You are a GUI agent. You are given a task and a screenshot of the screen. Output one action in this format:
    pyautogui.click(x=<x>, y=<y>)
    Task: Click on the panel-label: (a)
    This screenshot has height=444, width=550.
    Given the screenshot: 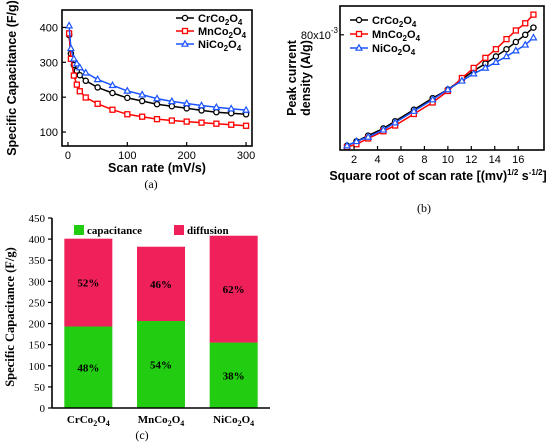 What is the action you would take?
    pyautogui.click(x=150, y=184)
    